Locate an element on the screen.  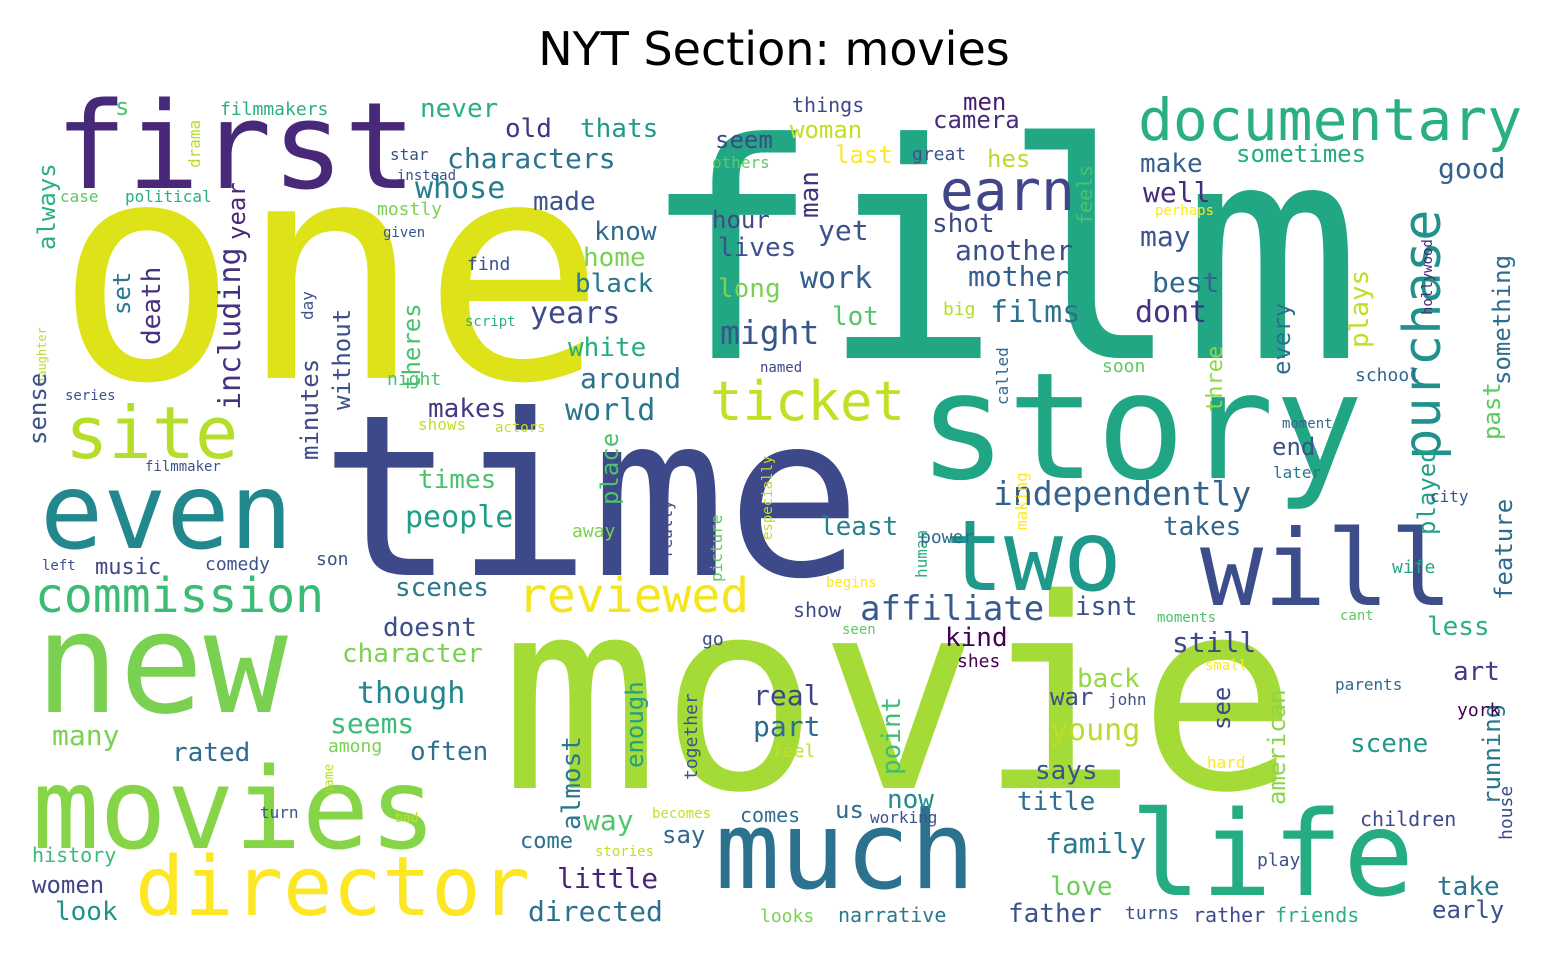
word-hollywood: hollywood is located at coordinates (1428, 277).